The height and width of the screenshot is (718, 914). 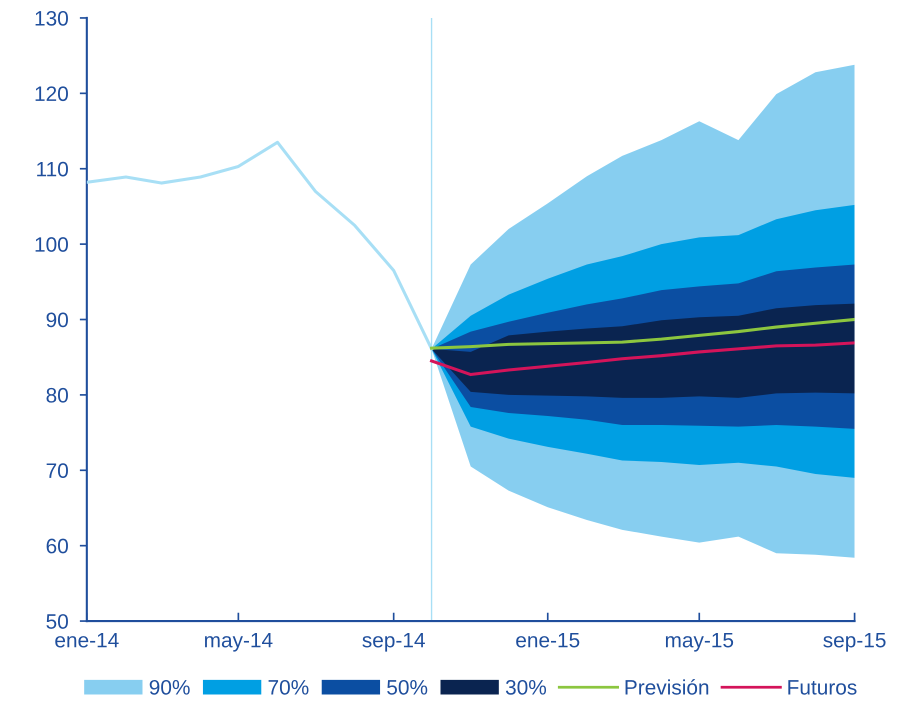 What do you see at coordinates (57, 470) in the screenshot?
I see `y-tick-label: 70` at bounding box center [57, 470].